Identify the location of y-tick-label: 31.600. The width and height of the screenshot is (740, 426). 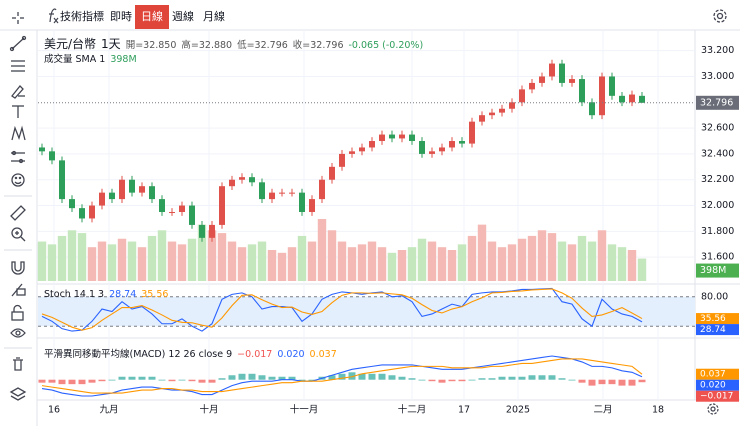
(717, 257).